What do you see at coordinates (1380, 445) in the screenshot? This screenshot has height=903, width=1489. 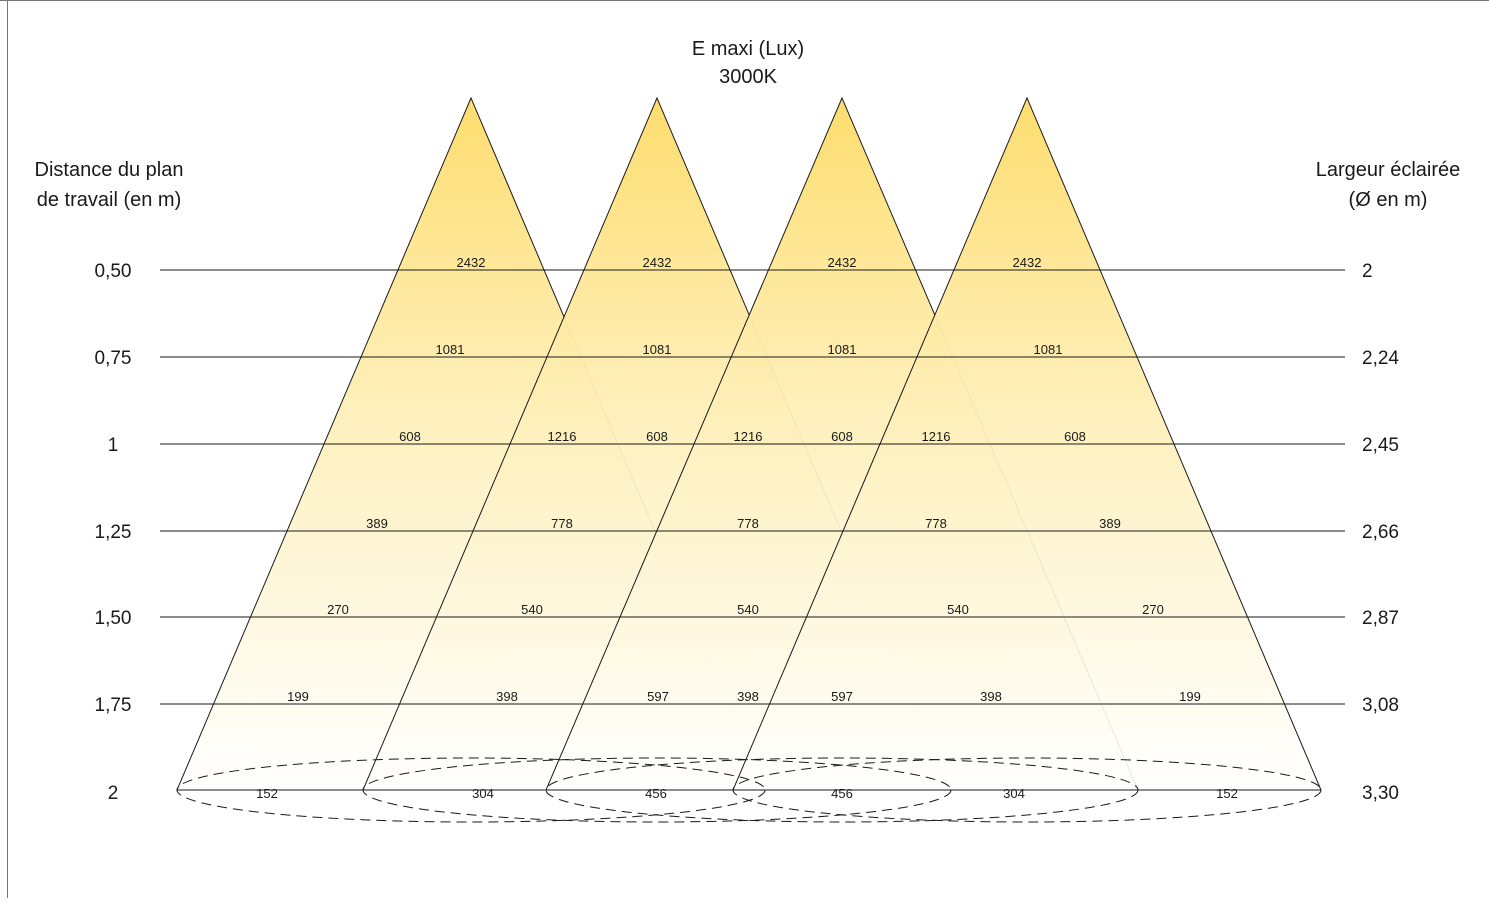 I see `width-label: 2,45` at bounding box center [1380, 445].